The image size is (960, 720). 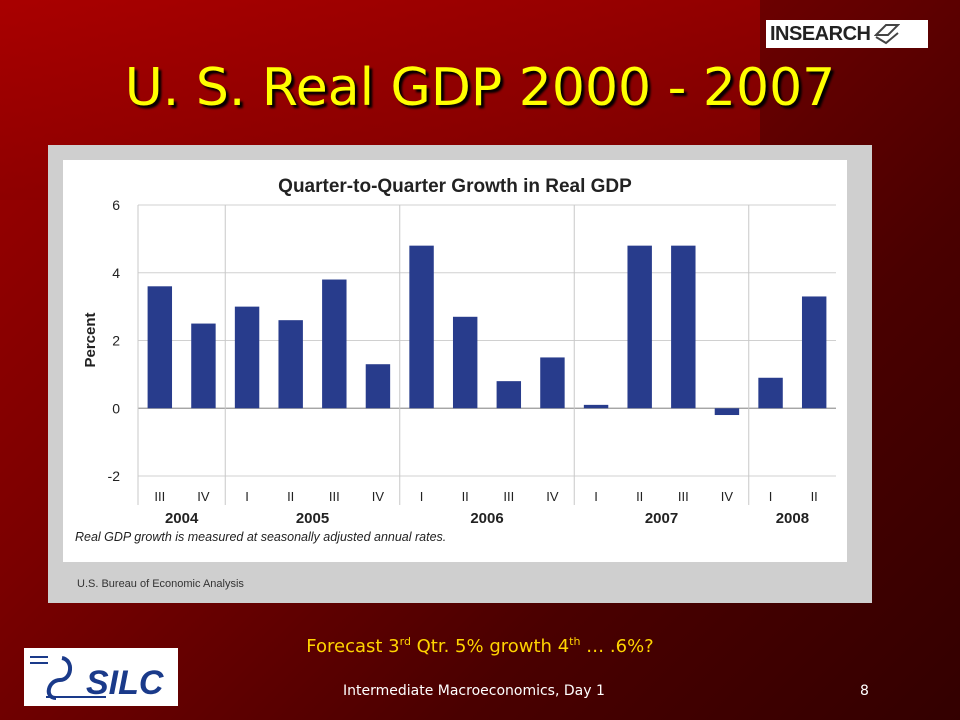 I want to click on silc-logo: SILC, so click(x=101, y=677).